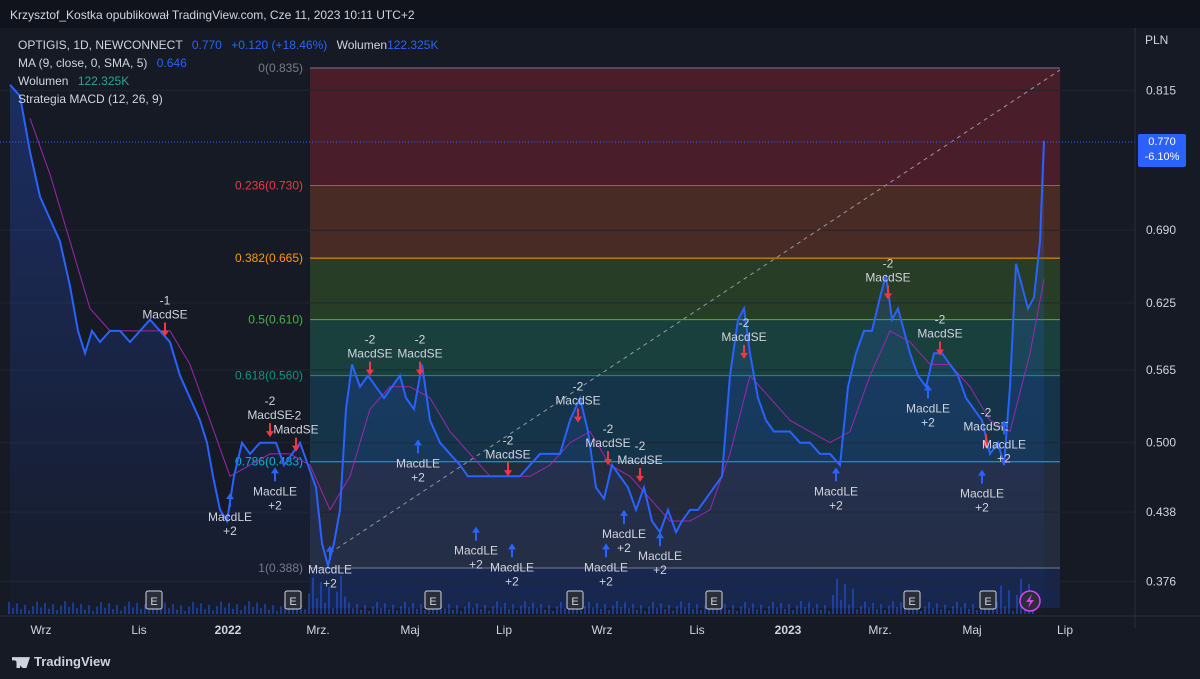 This screenshot has height=679, width=1200. Describe the element at coordinates (601, 630) in the screenshot. I see `time-tick-label: Wrz` at that location.